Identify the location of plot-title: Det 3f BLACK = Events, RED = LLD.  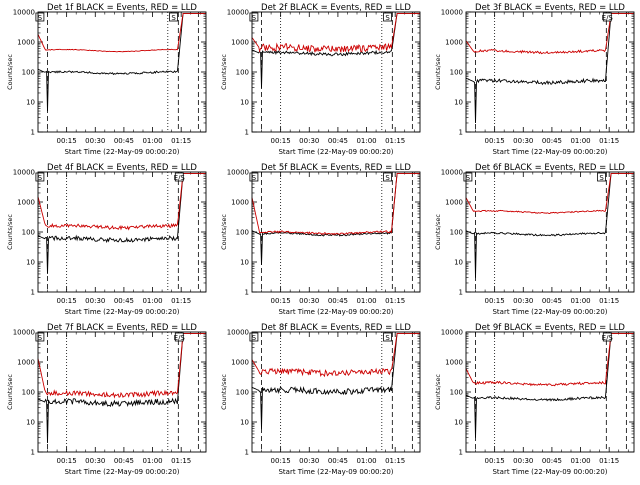
(550, 8).